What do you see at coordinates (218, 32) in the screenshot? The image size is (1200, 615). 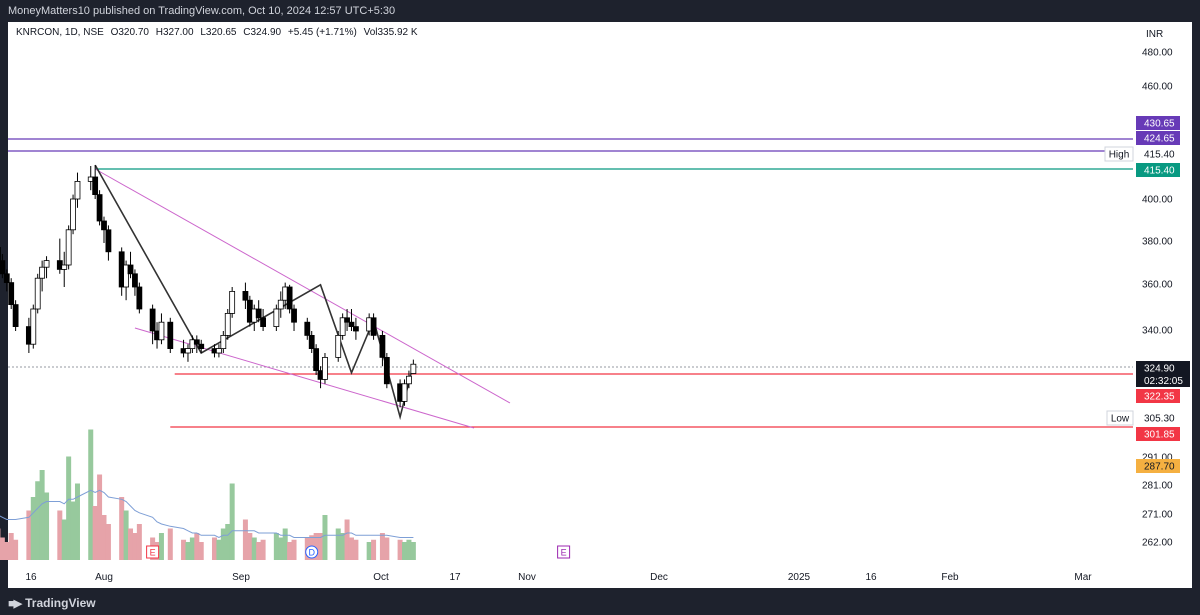 I see `legend-low: L320.65` at bounding box center [218, 32].